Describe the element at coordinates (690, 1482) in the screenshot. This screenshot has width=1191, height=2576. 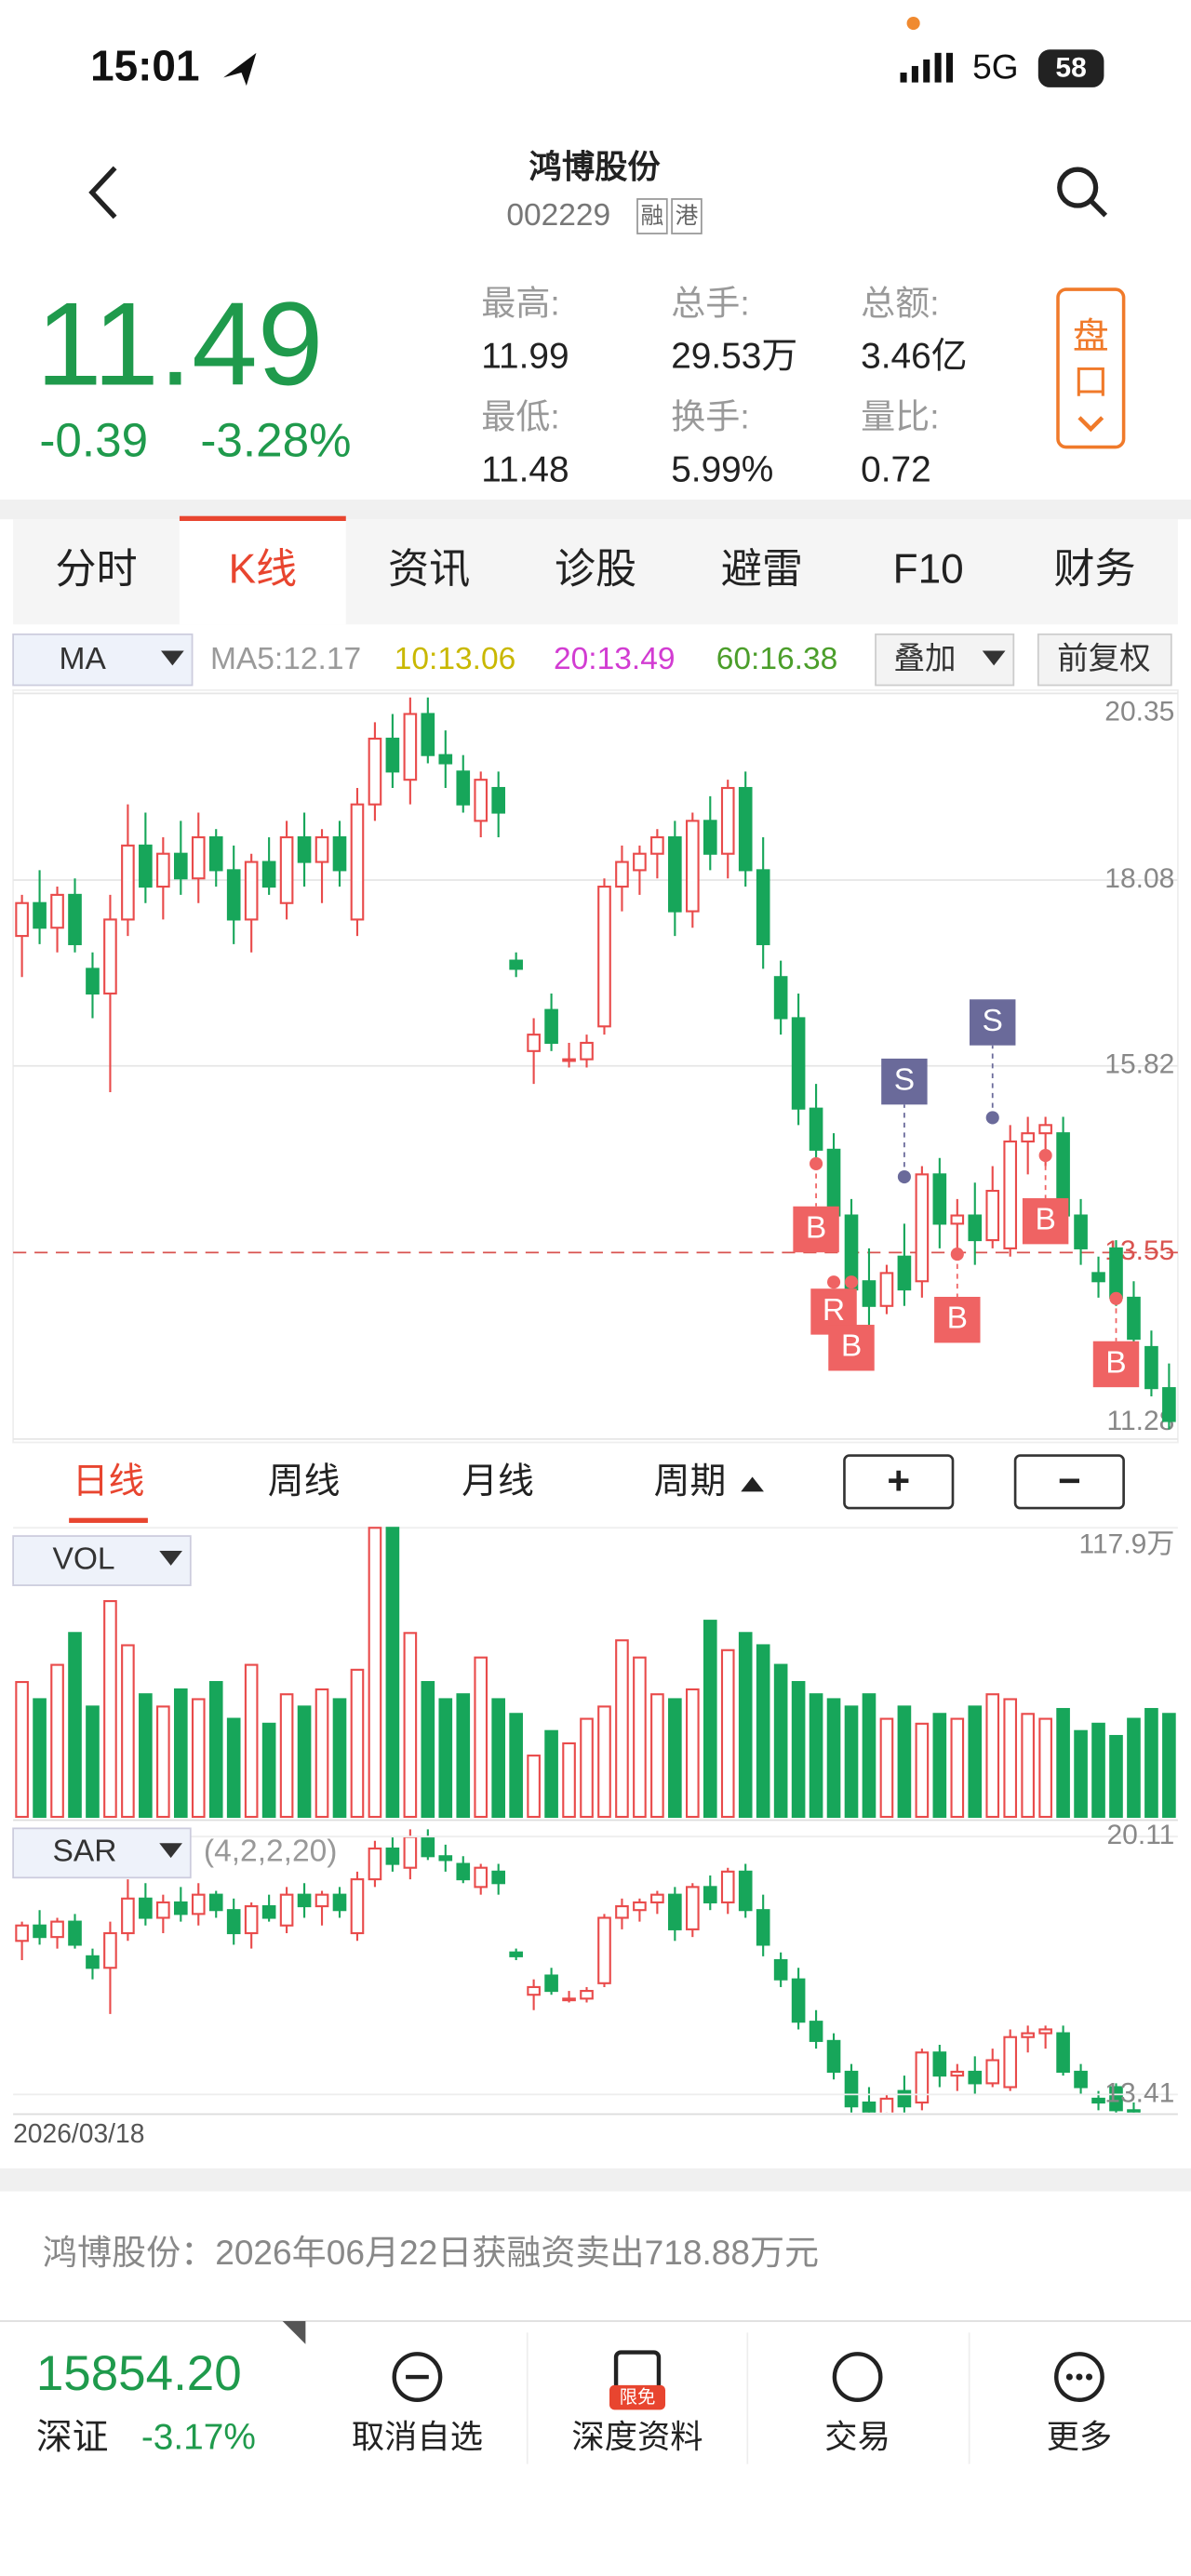
I see `period: 周期` at that location.